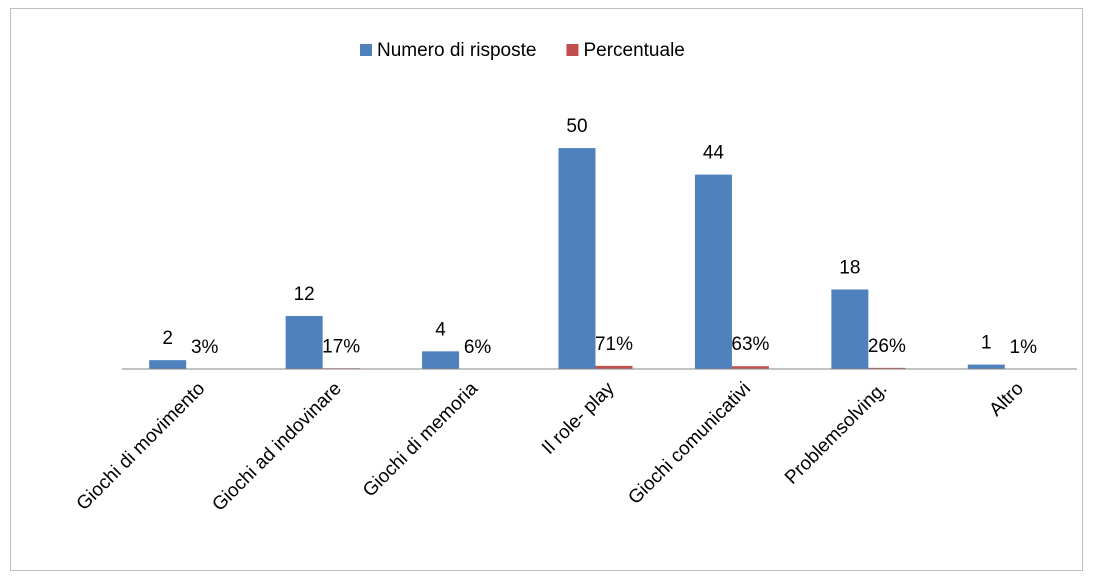 The width and height of the screenshot is (1093, 579). What do you see at coordinates (614, 344) in the screenshot?
I see `data-label: 71%` at bounding box center [614, 344].